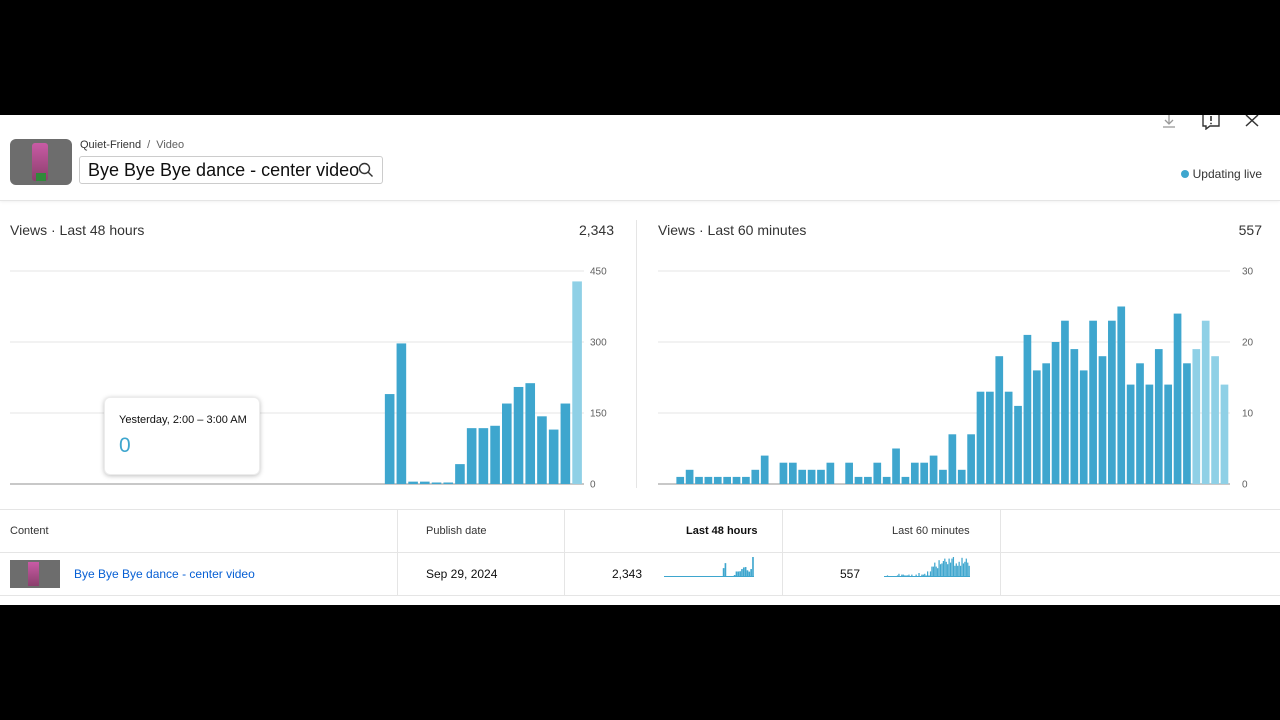 The height and width of the screenshot is (720, 1280). I want to click on close-icon, so click(1252, 121).